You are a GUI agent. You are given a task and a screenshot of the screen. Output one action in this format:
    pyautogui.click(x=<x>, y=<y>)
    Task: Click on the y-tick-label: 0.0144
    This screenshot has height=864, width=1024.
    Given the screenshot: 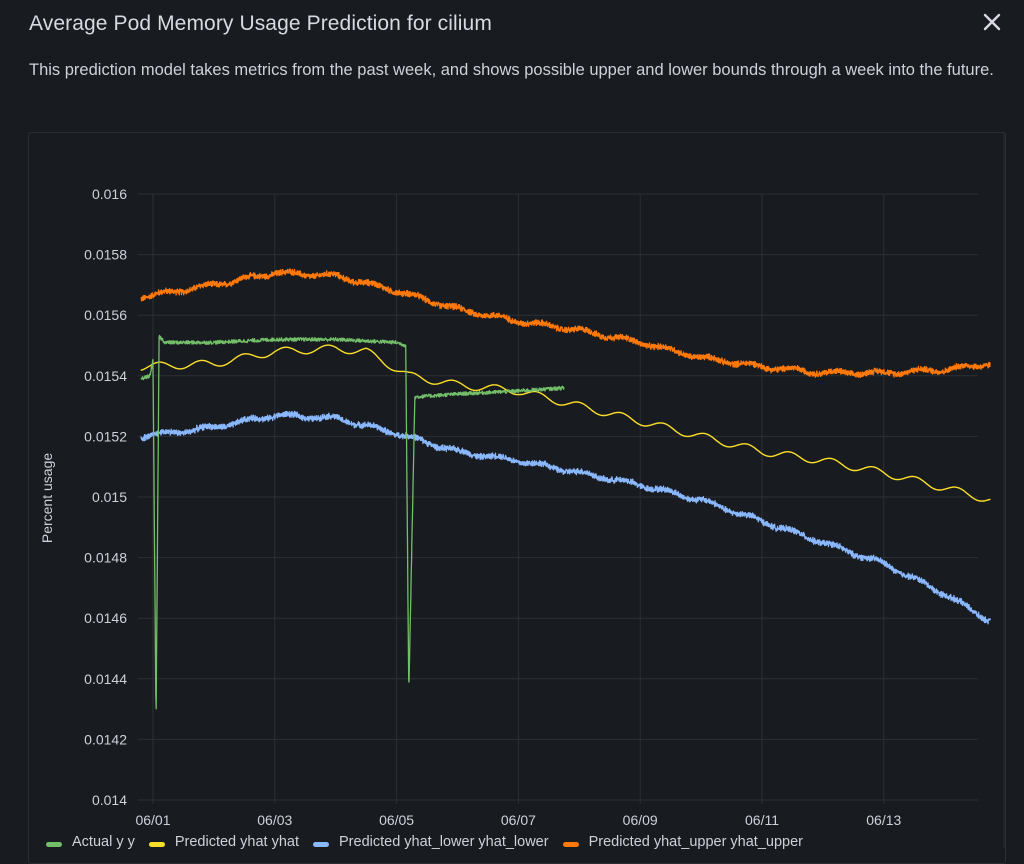 What is the action you would take?
    pyautogui.click(x=105, y=679)
    